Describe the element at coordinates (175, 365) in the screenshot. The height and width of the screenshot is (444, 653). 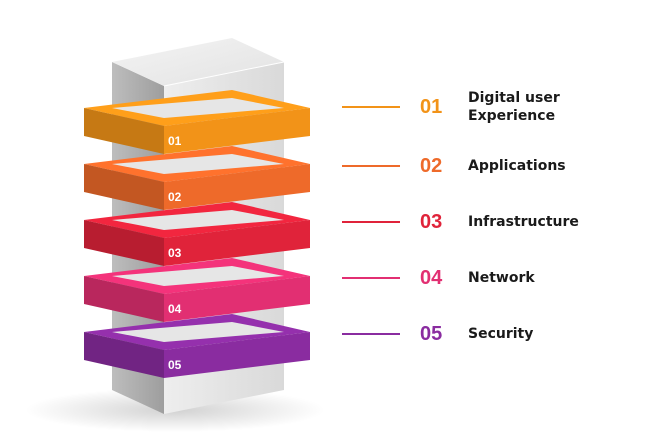
I see `ring-number-label: 05` at that location.